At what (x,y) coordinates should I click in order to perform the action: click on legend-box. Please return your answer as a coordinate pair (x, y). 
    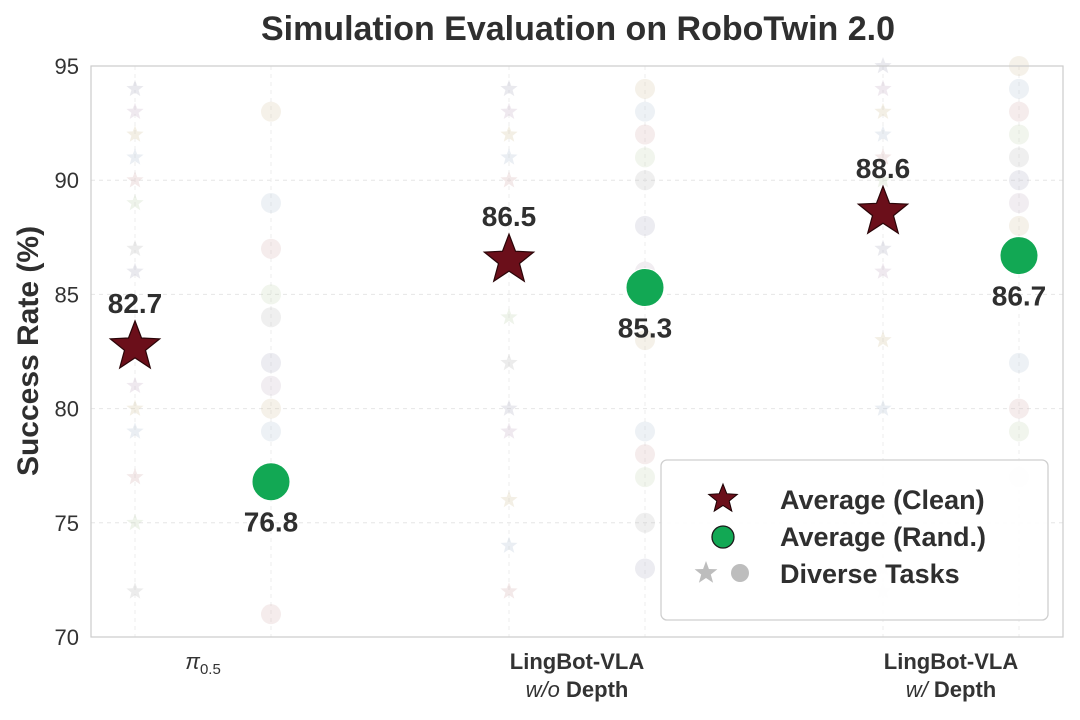
    Looking at the image, I should click on (854, 540).